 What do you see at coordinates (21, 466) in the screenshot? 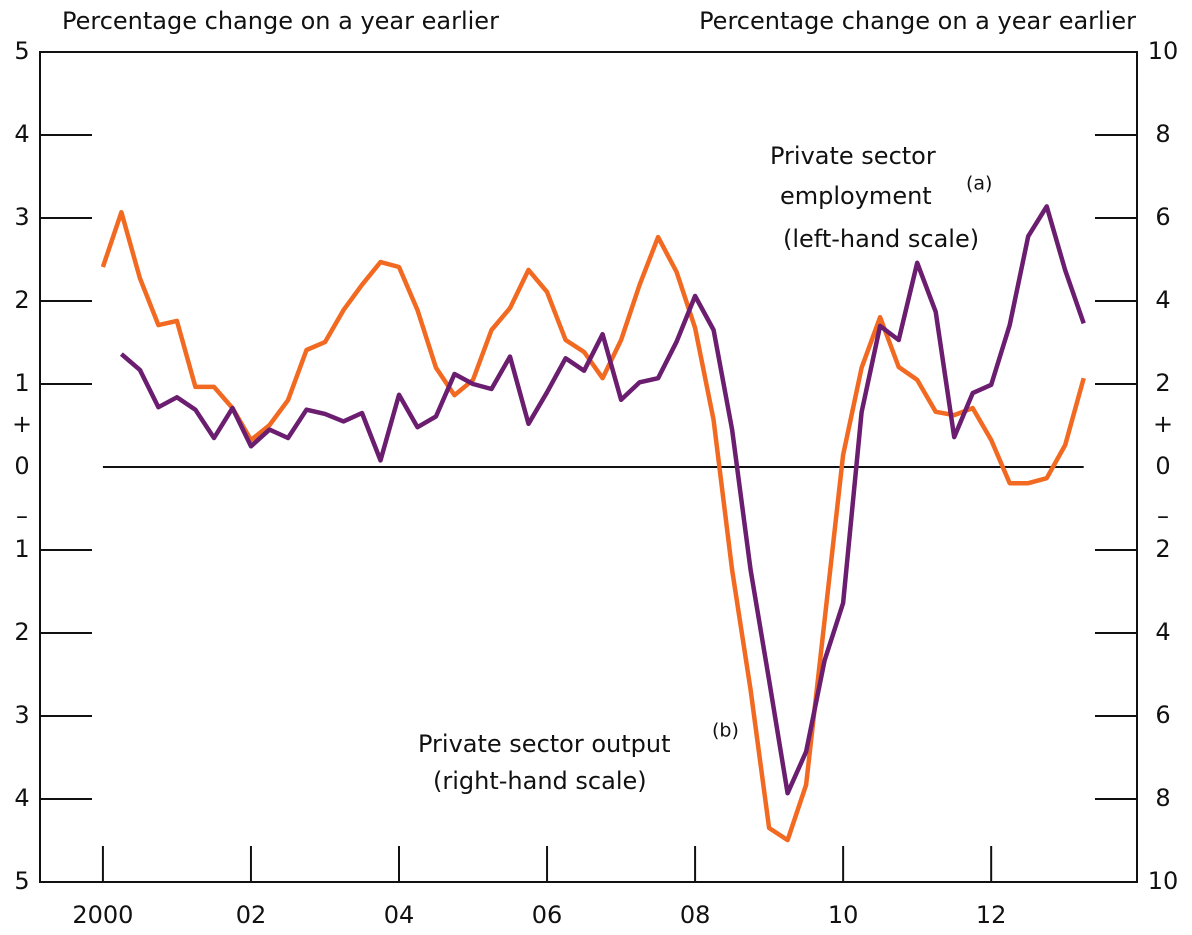
I see `y-tick-label: 0` at bounding box center [21, 466].